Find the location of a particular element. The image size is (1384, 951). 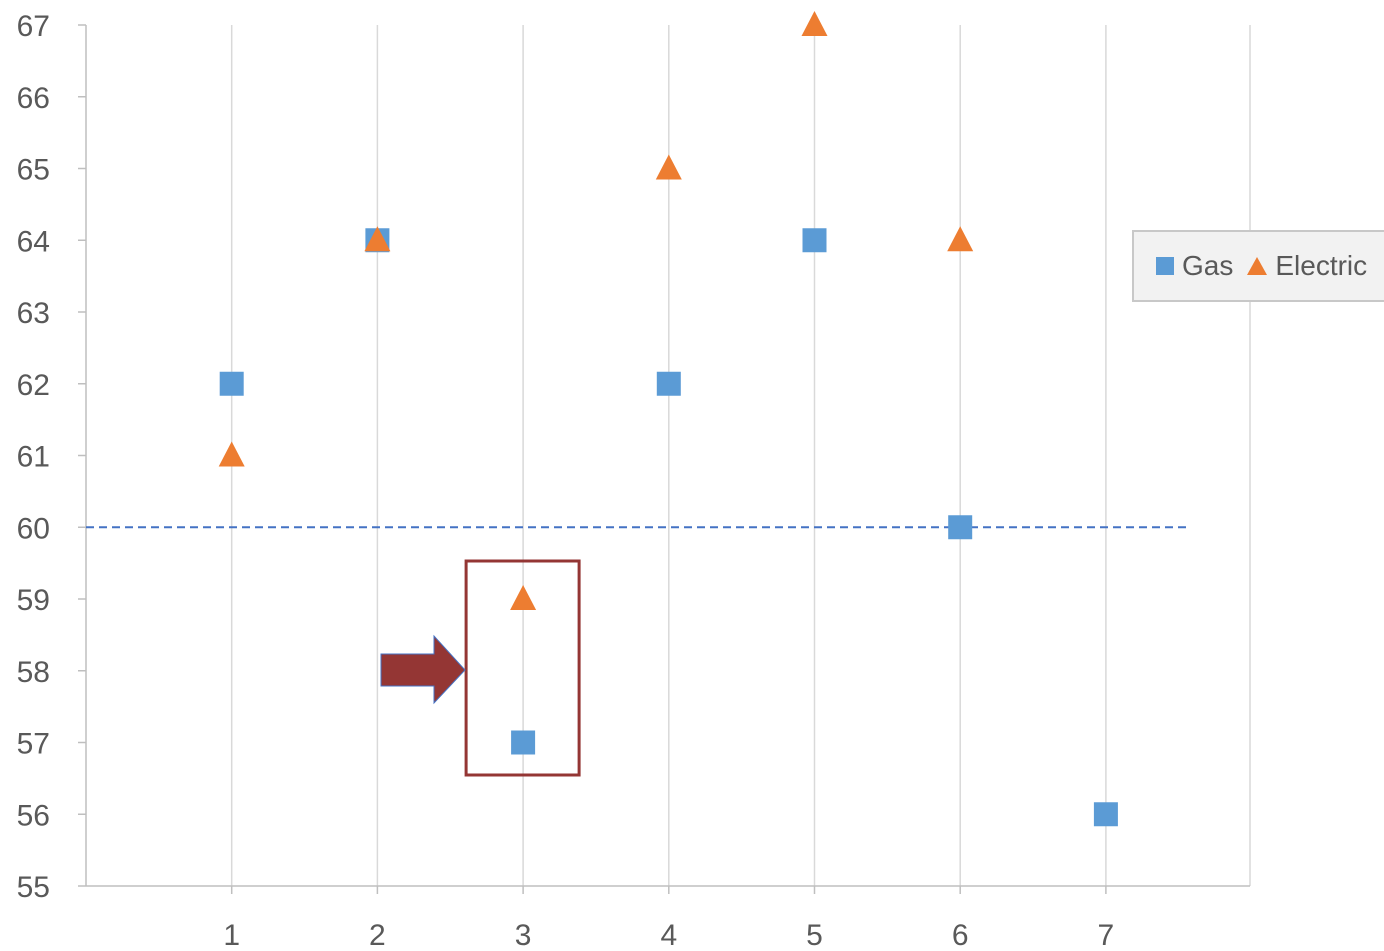

y-tick-label: 62 is located at coordinates (33, 385).